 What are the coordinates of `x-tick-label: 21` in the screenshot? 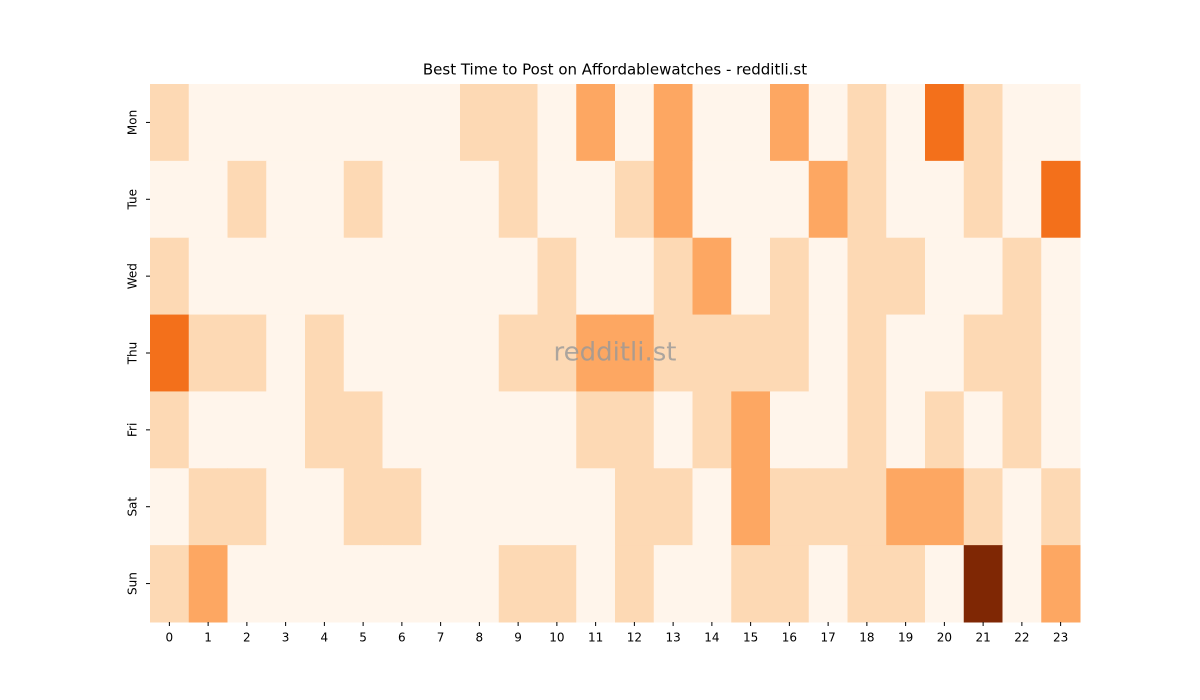 It's located at (982, 638).